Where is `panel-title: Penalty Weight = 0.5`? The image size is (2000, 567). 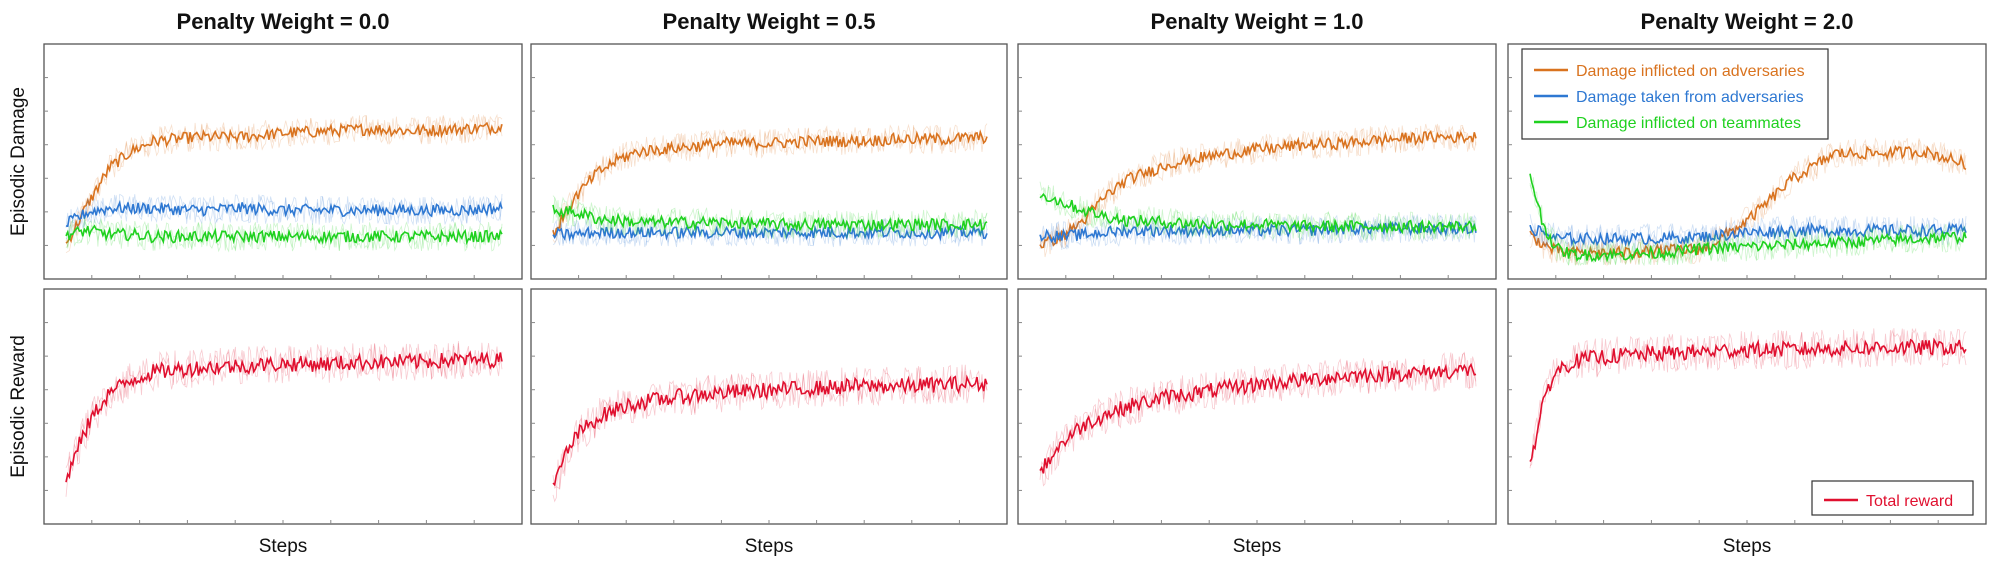 panel-title: Penalty Weight = 0.5 is located at coordinates (769, 21).